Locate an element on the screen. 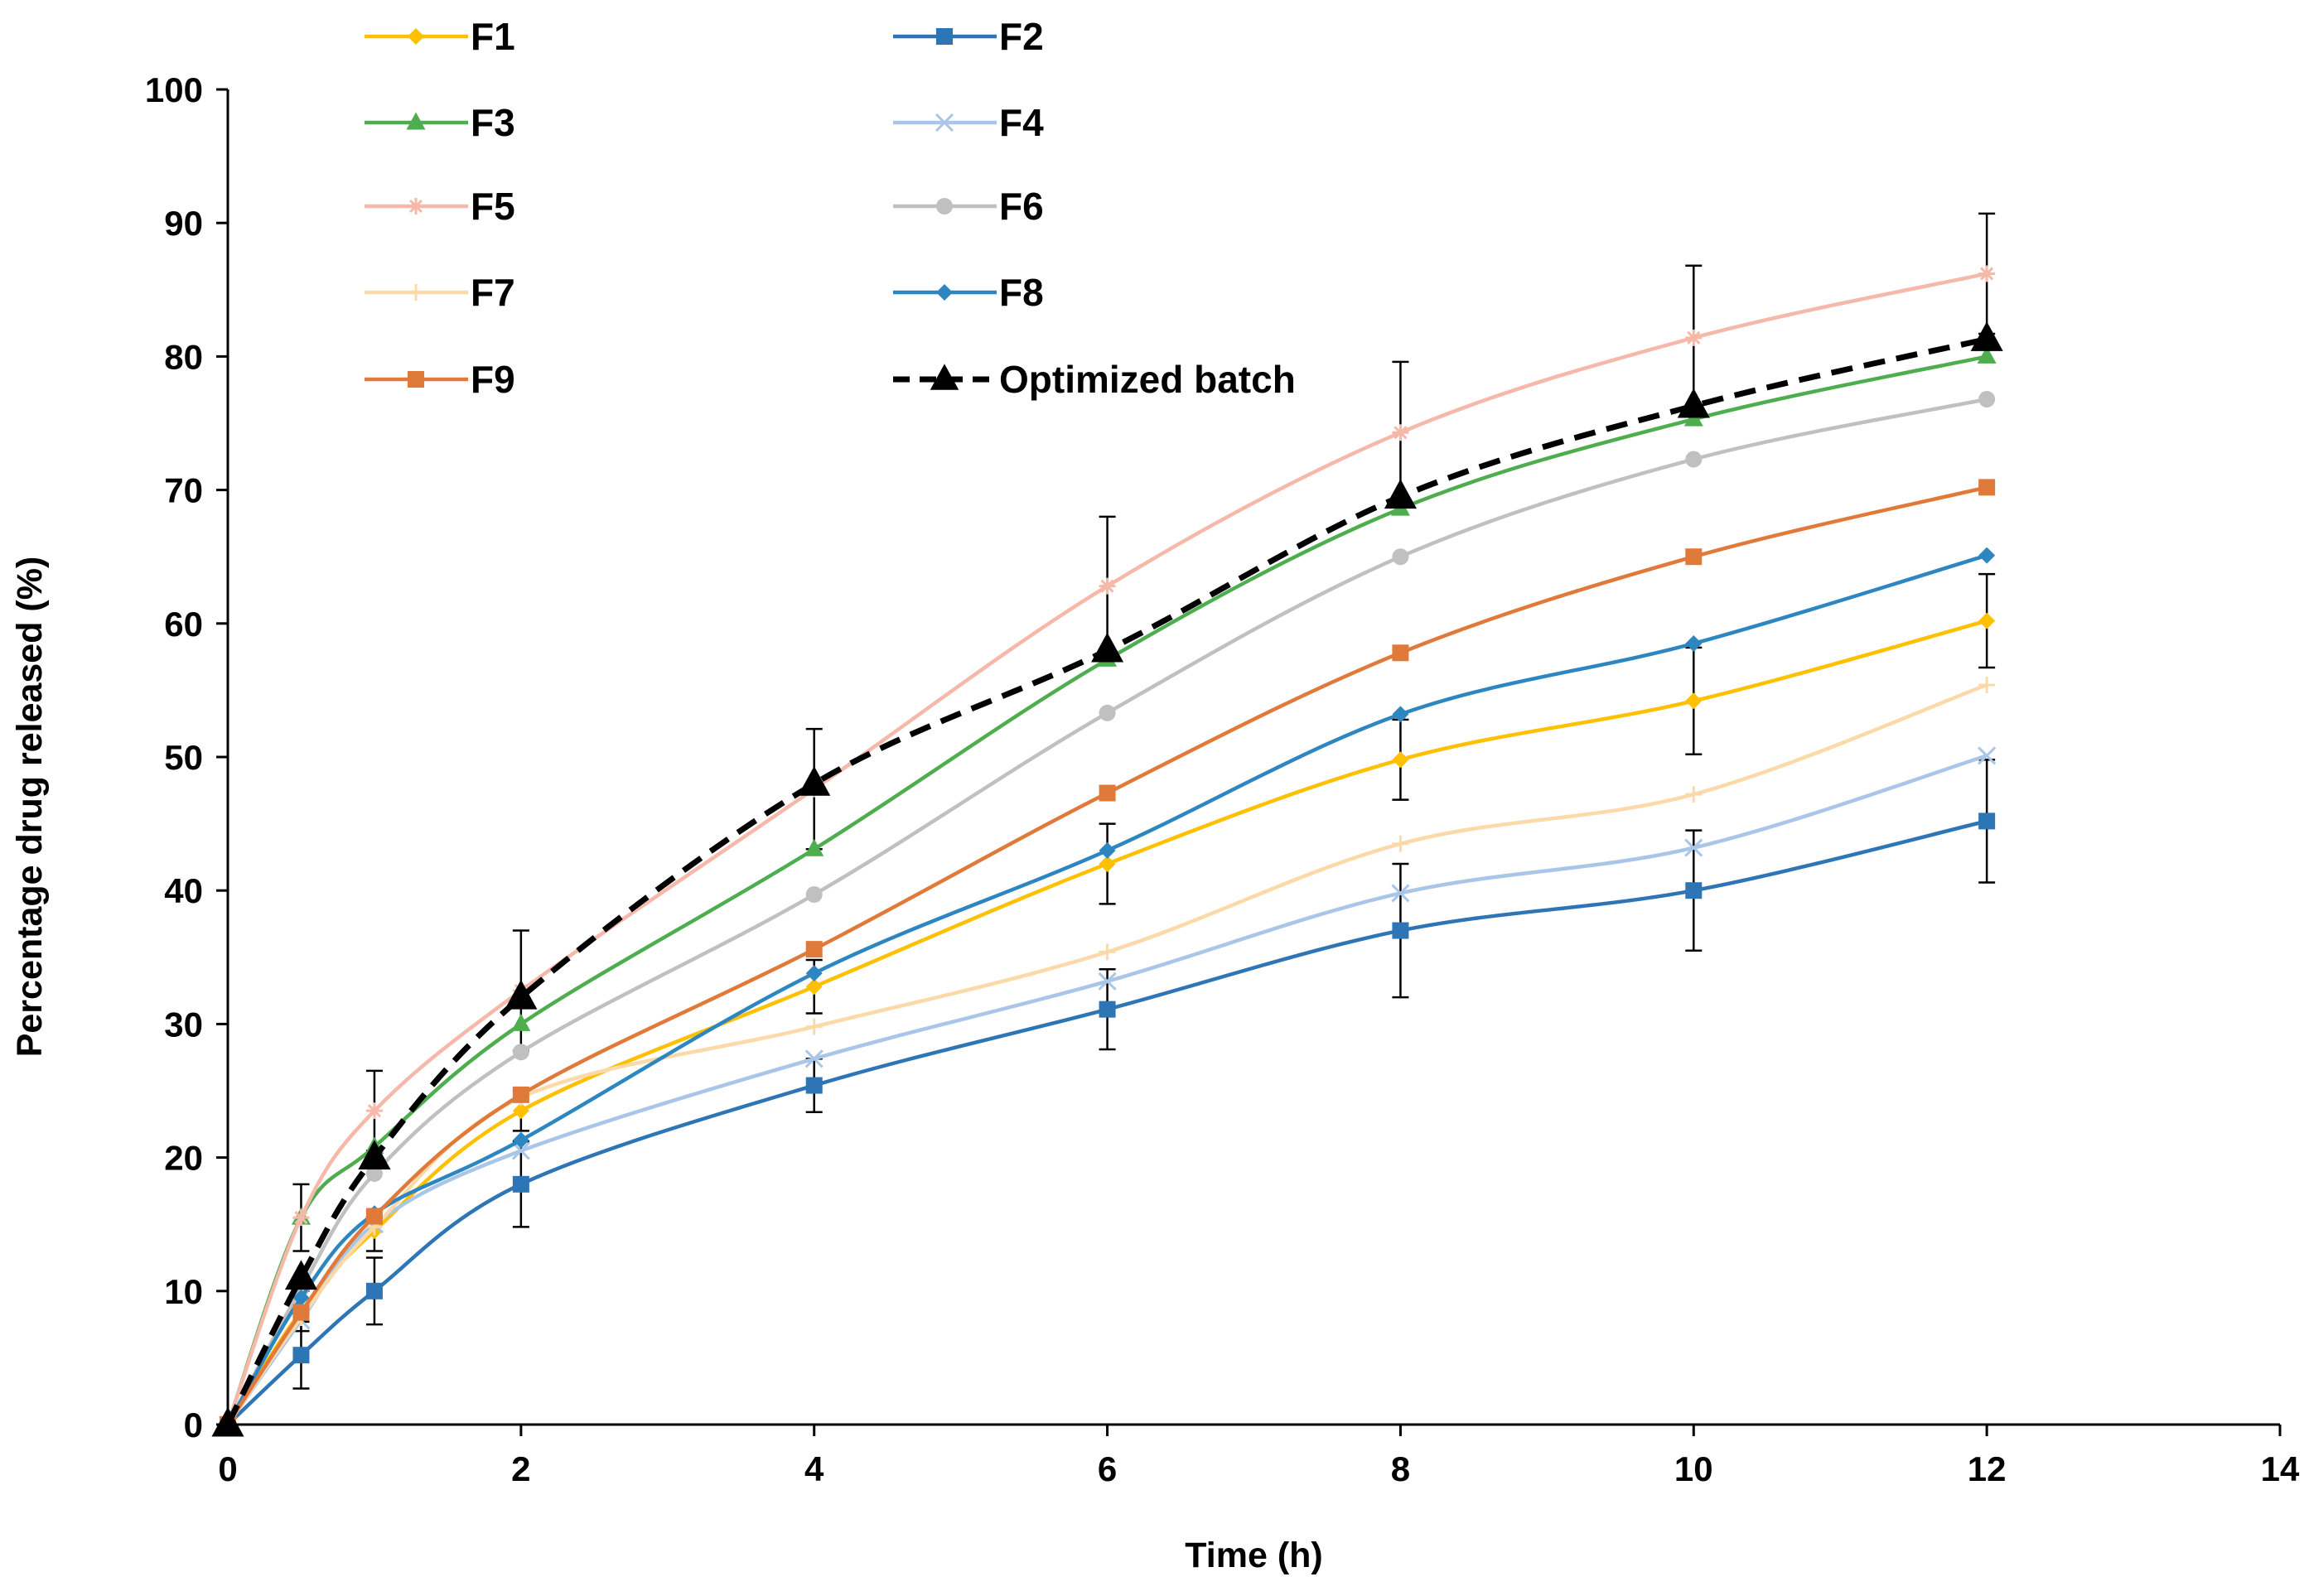 The height and width of the screenshot is (1596, 2304). y-tick-label: 60 is located at coordinates (183, 625).